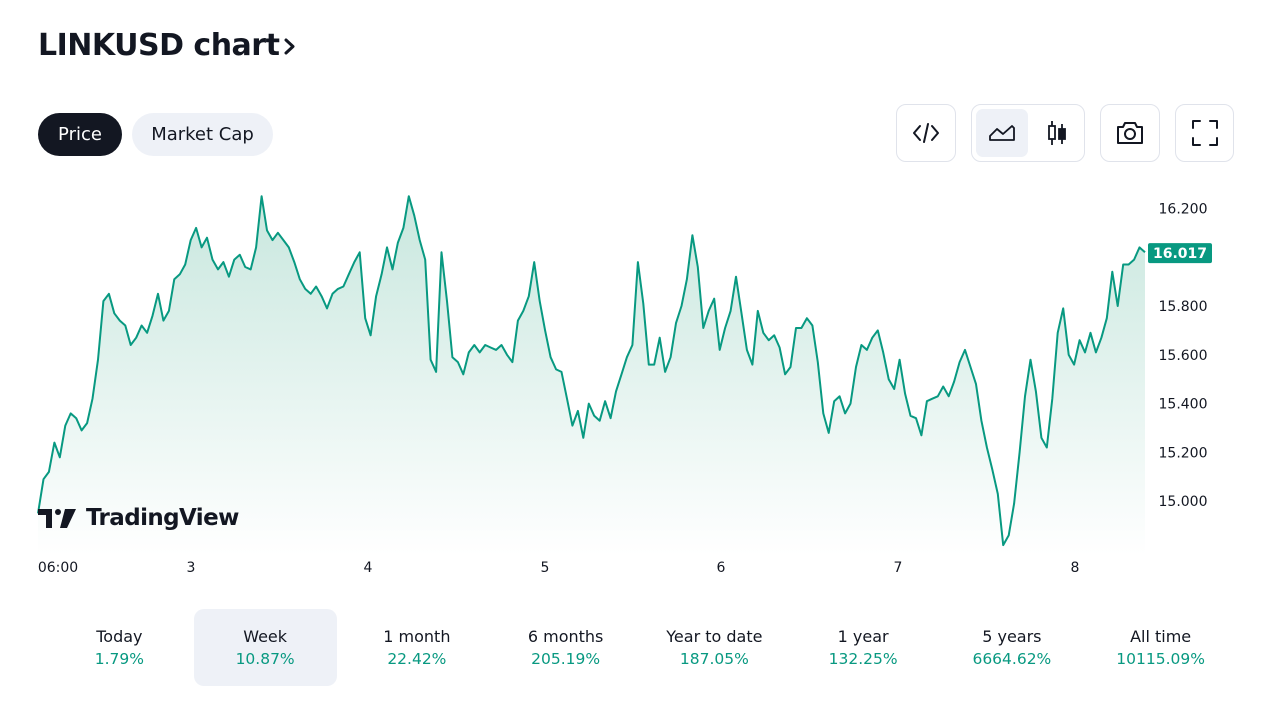  I want to click on chevron-right-icon, so click(290, 46).